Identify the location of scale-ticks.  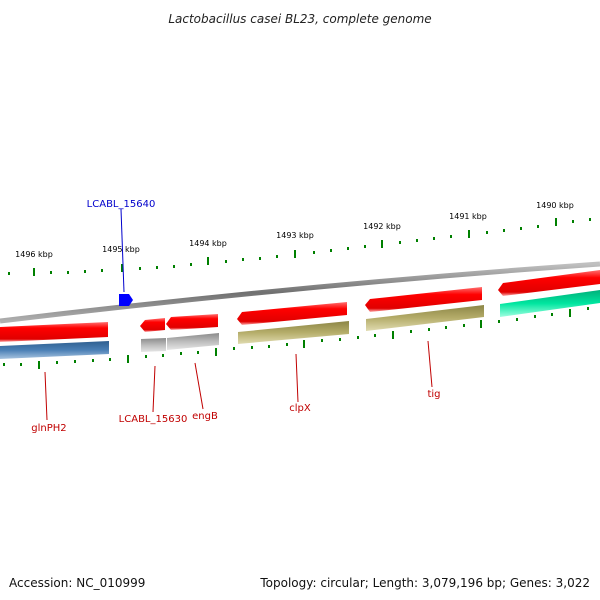
(299, 247).